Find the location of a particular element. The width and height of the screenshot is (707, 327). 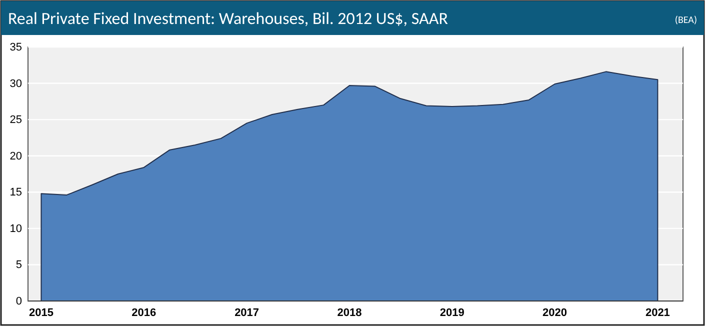

x-tick-label: 2016 is located at coordinates (144, 312).